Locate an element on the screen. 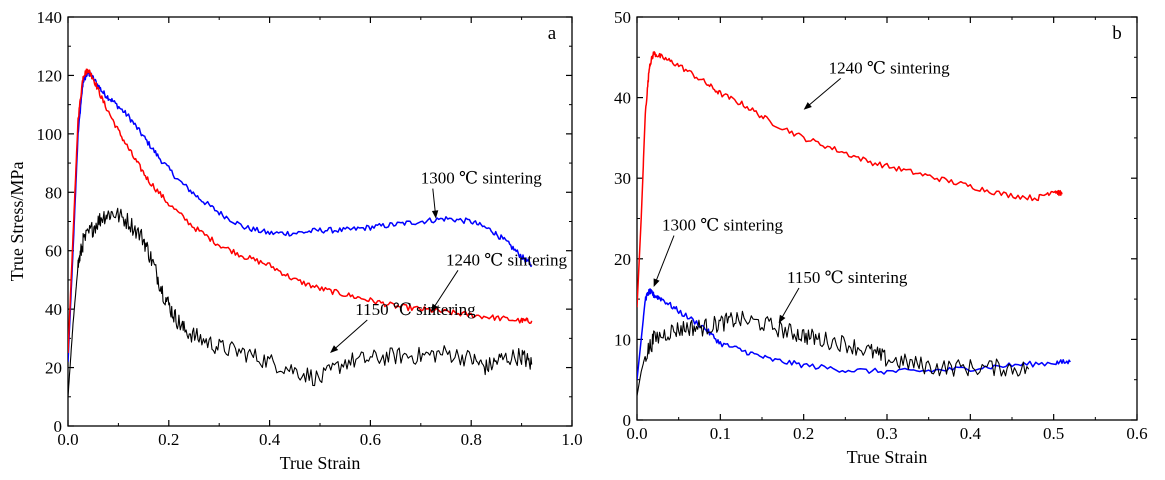 The image size is (1165, 480). x-tick-label: 1.0 is located at coordinates (571, 439).